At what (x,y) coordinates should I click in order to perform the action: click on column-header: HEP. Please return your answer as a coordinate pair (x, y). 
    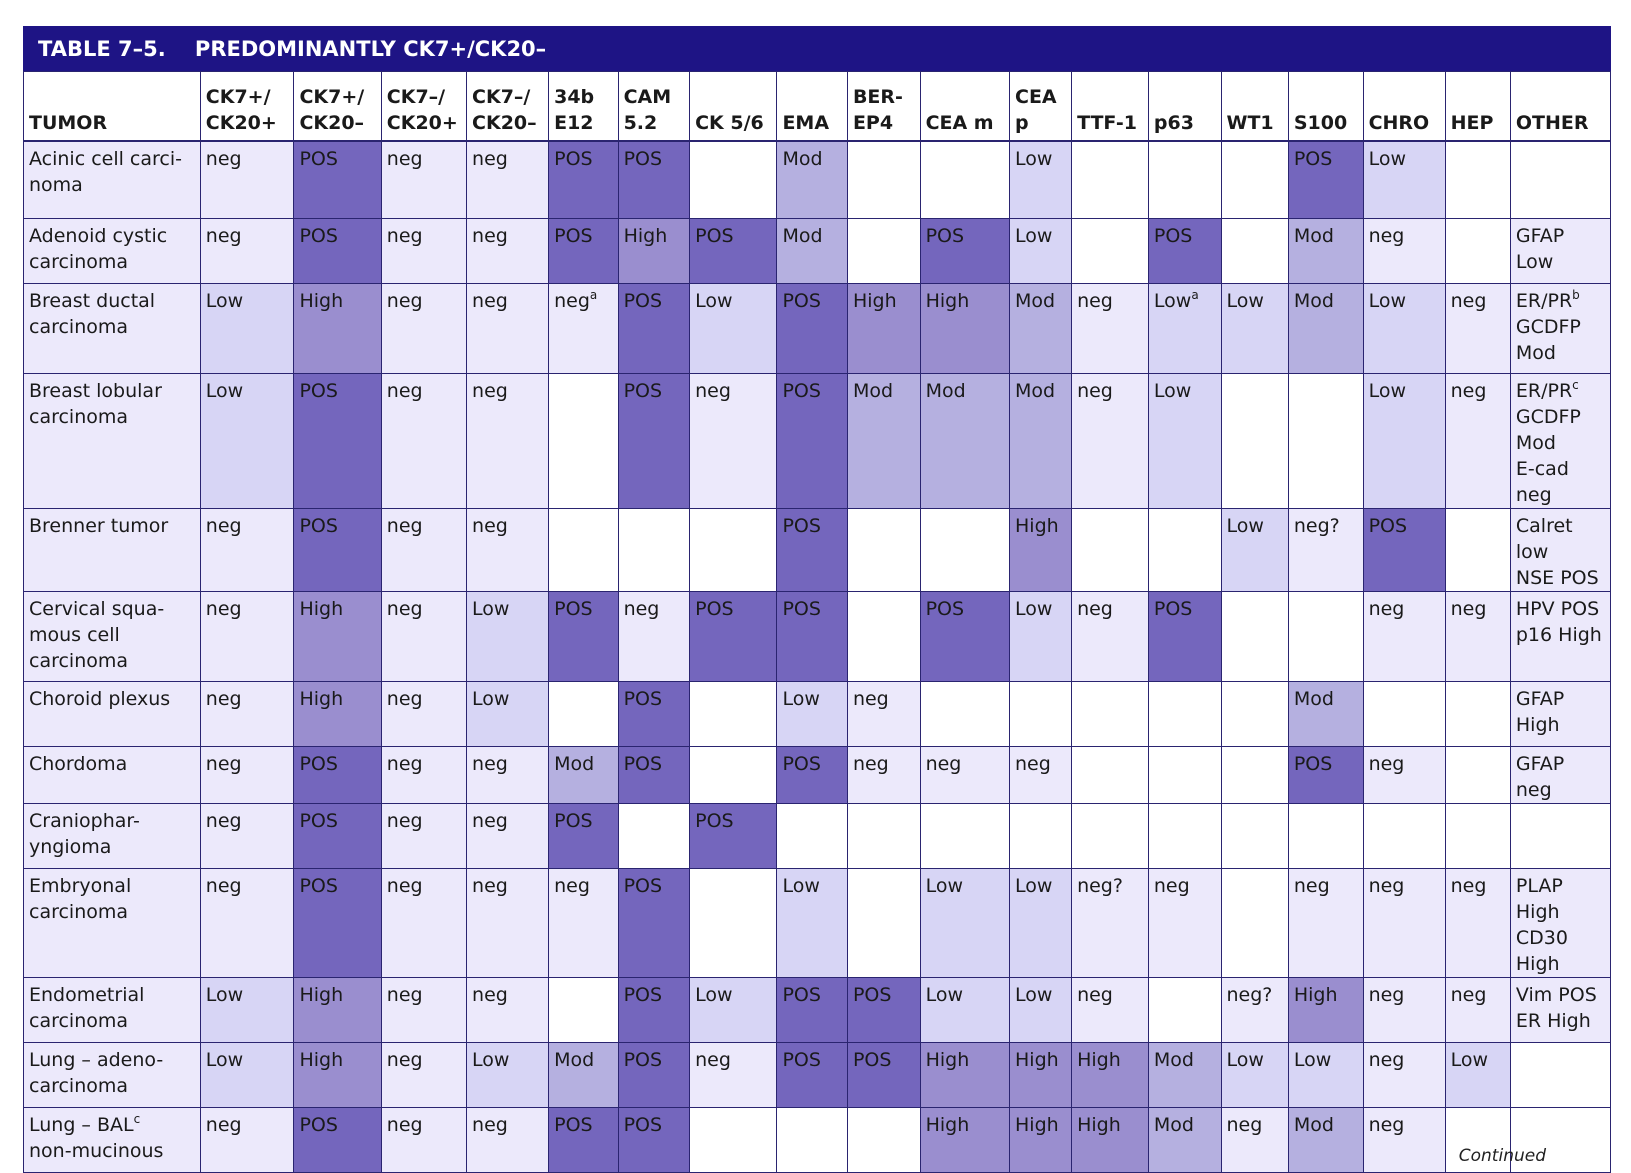
    Looking at the image, I should click on (1477, 106).